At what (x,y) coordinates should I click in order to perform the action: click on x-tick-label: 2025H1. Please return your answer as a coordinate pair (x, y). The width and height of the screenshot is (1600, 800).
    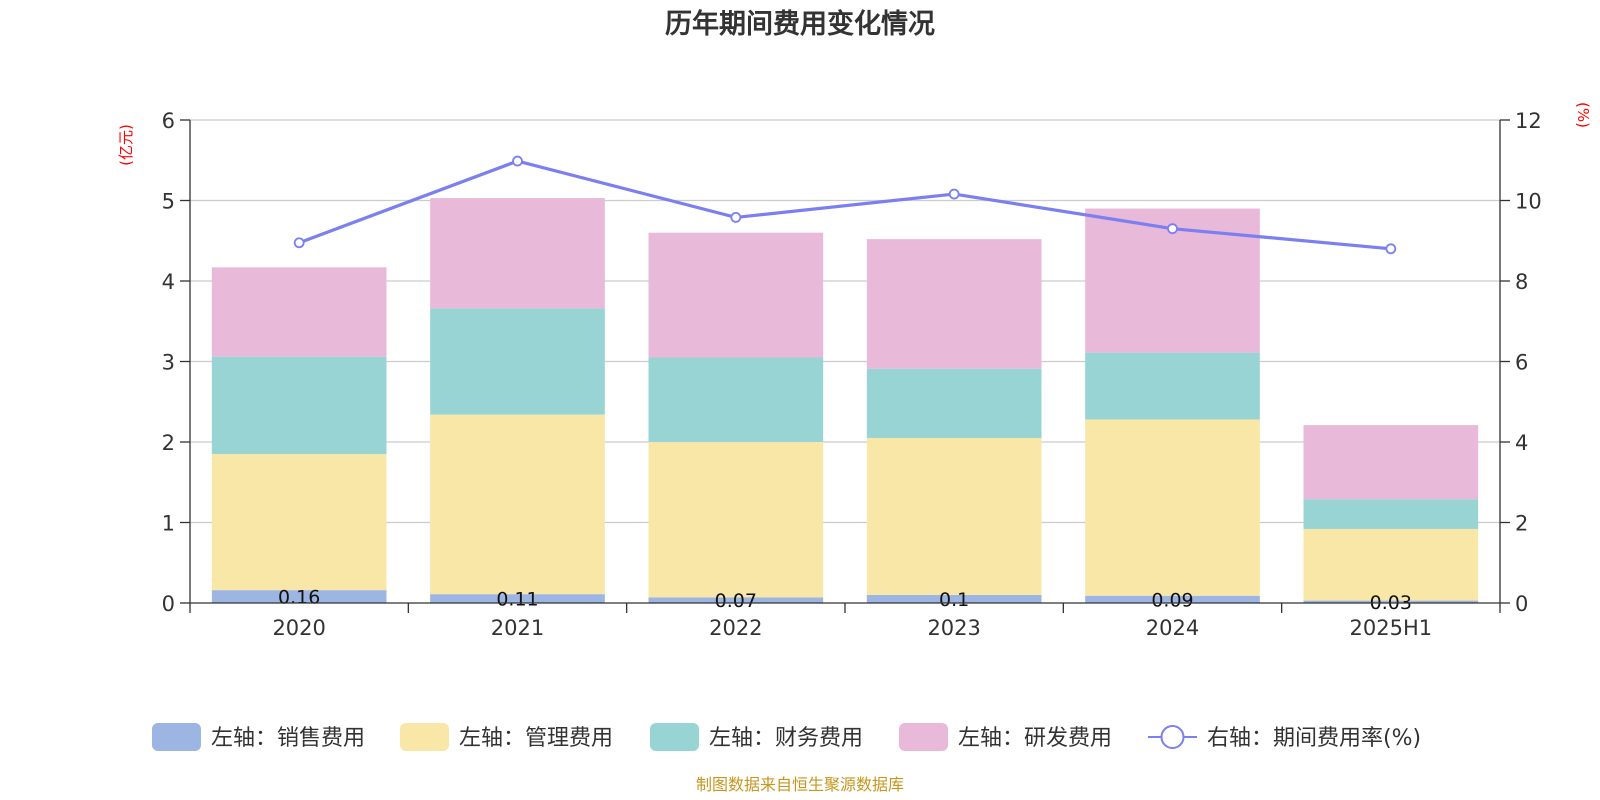
    Looking at the image, I should click on (1391, 628).